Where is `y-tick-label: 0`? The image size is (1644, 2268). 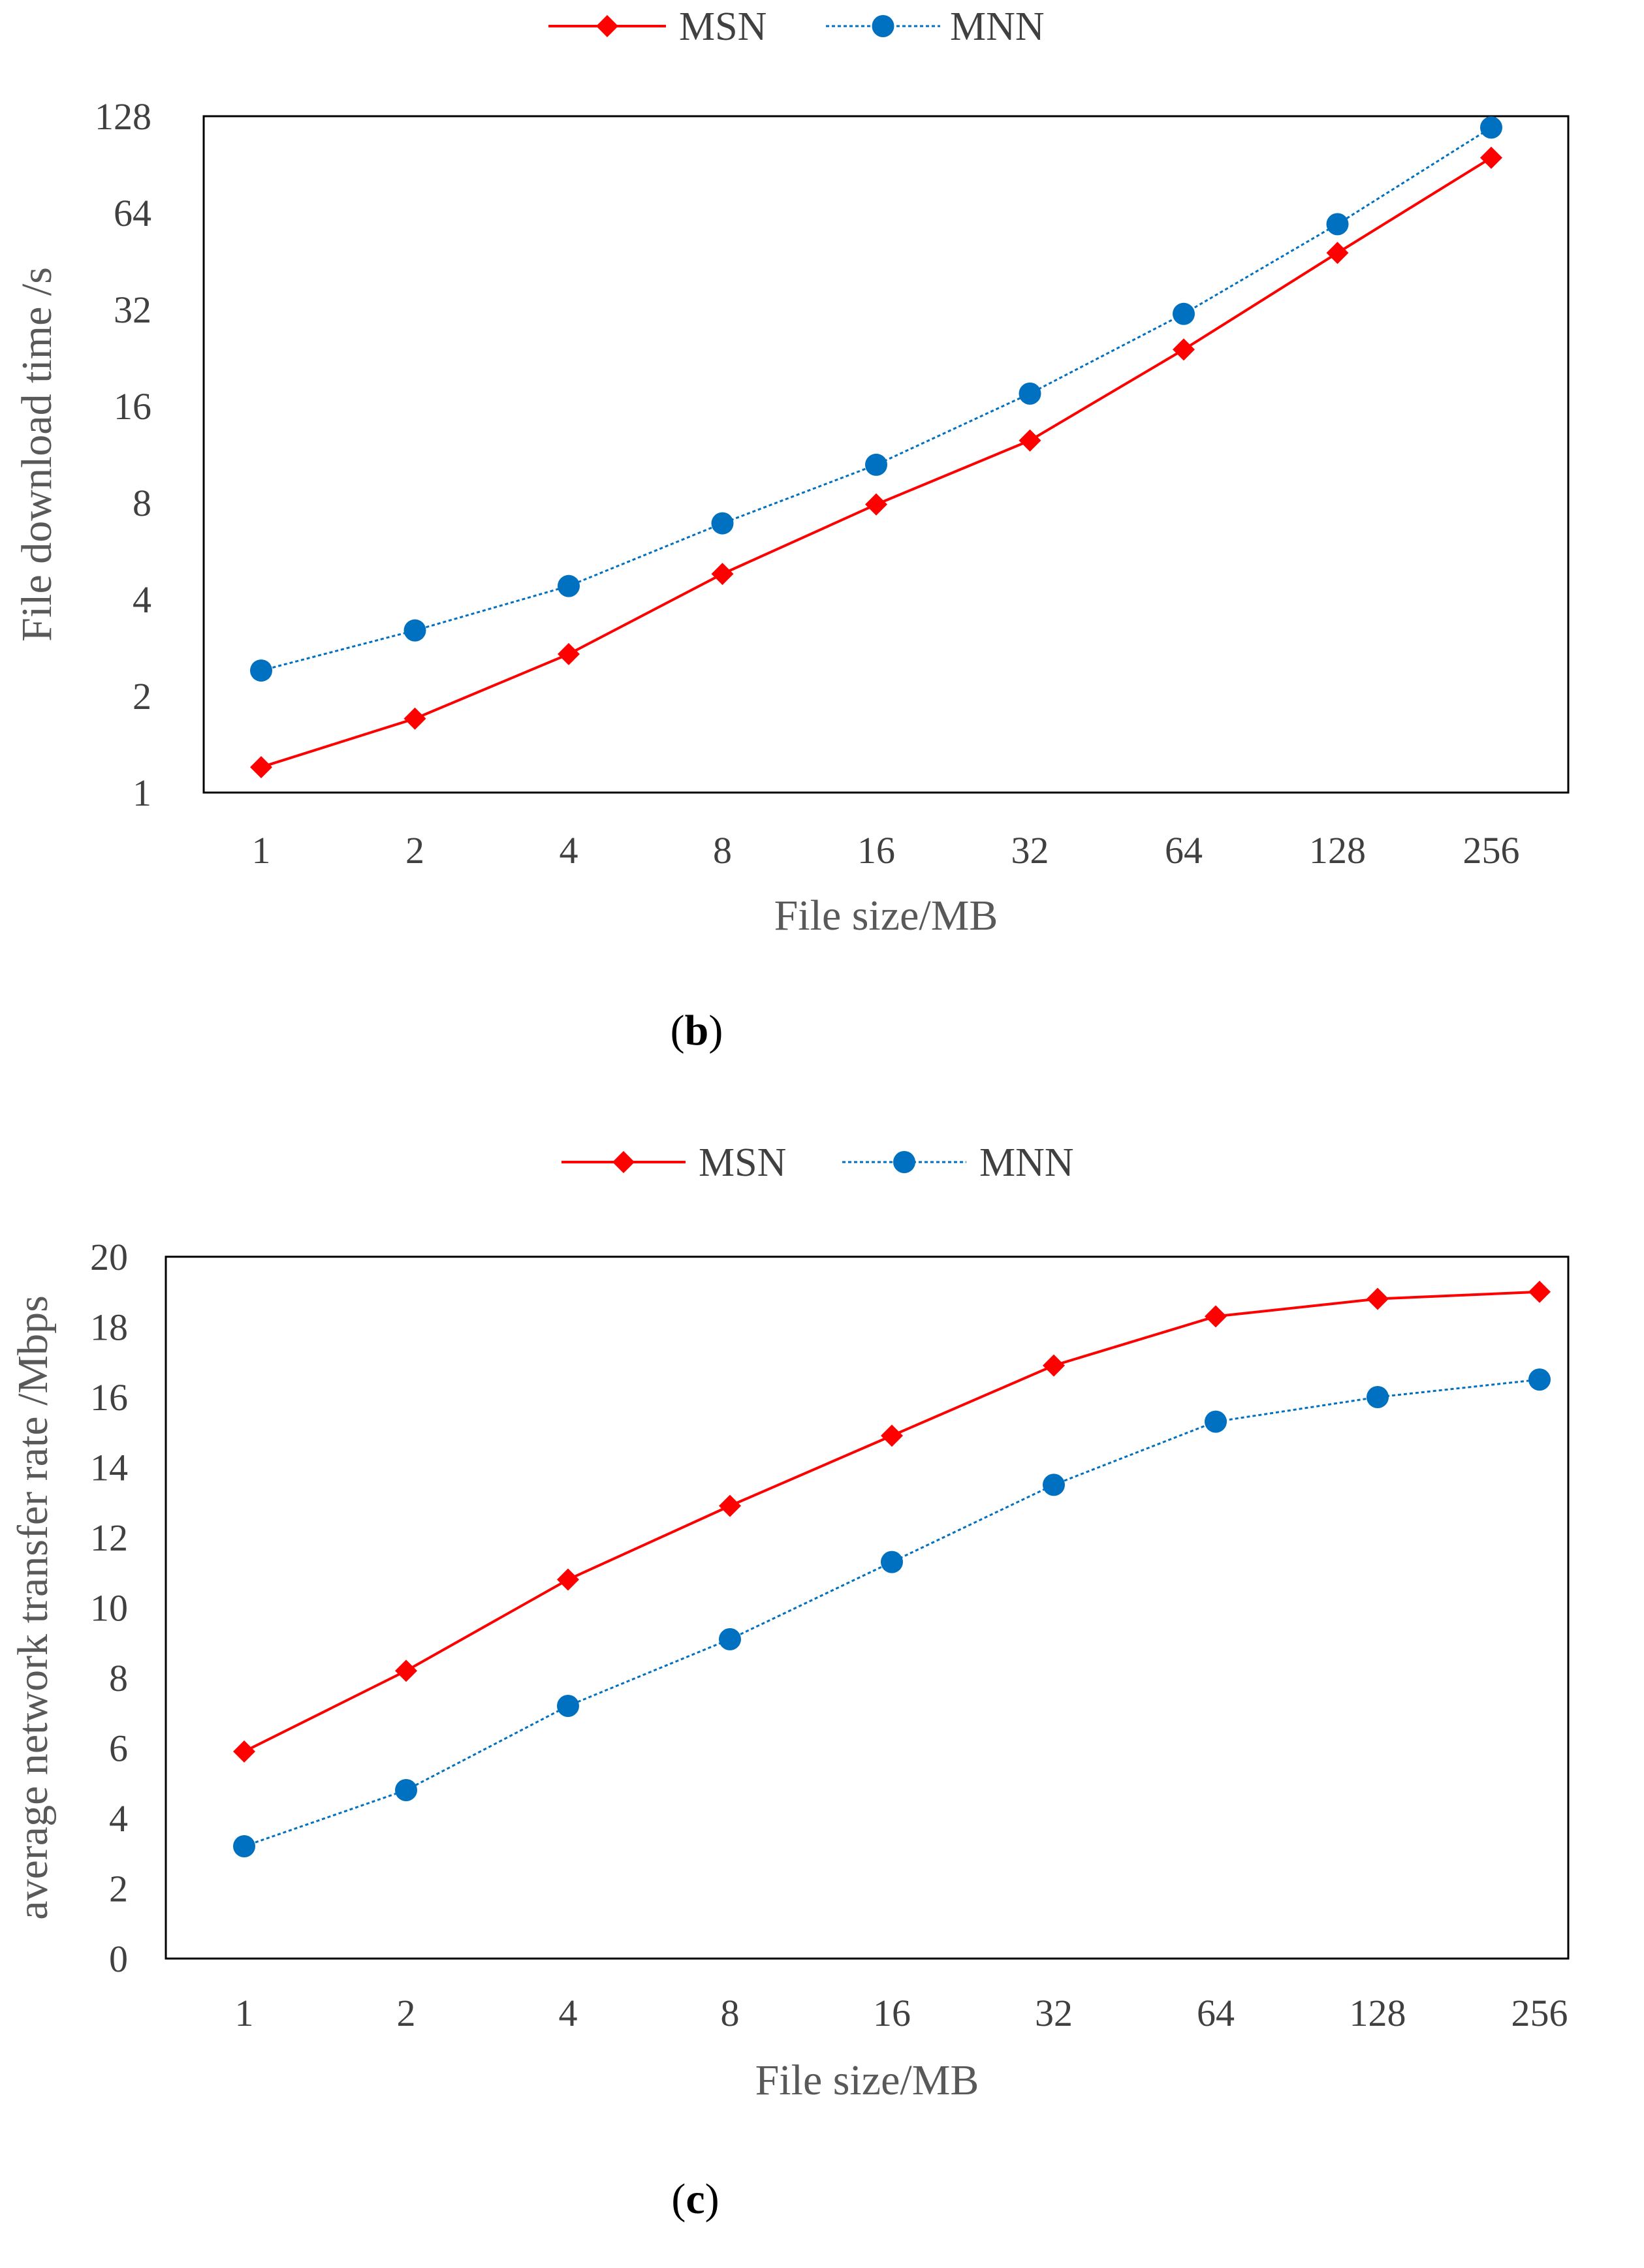
y-tick-label: 0 is located at coordinates (118, 1959).